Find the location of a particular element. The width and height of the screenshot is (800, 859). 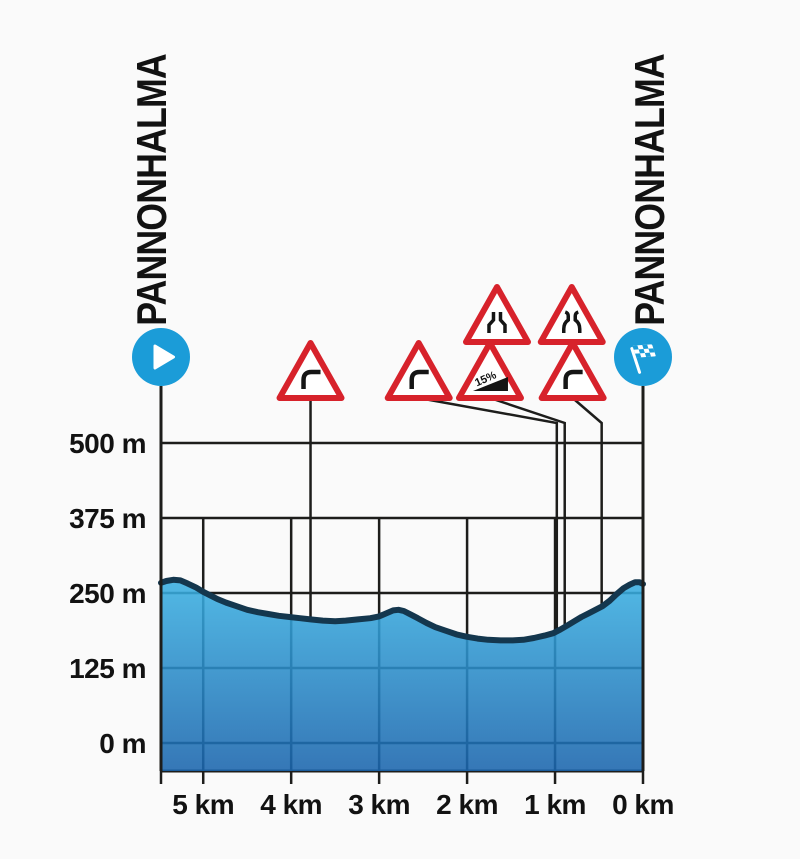

sign-connector-lines is located at coordinates (456, 513).